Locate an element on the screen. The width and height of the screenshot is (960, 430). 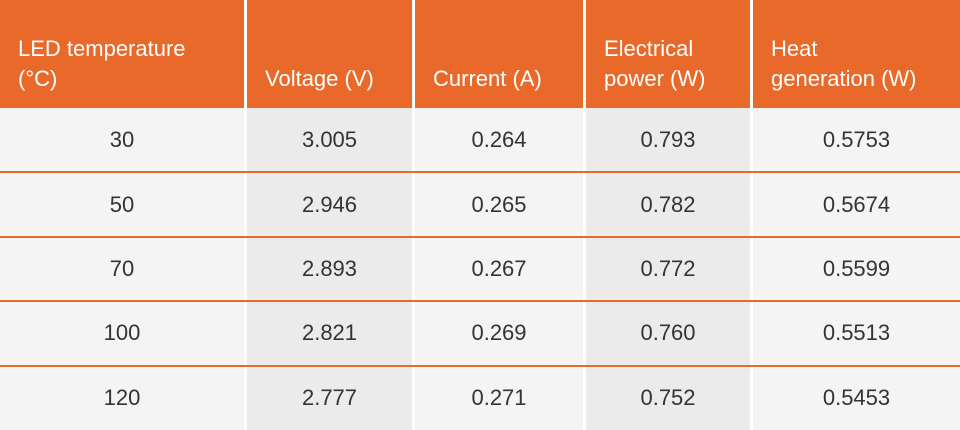
table-cell: 0.5599 is located at coordinates (856, 269).